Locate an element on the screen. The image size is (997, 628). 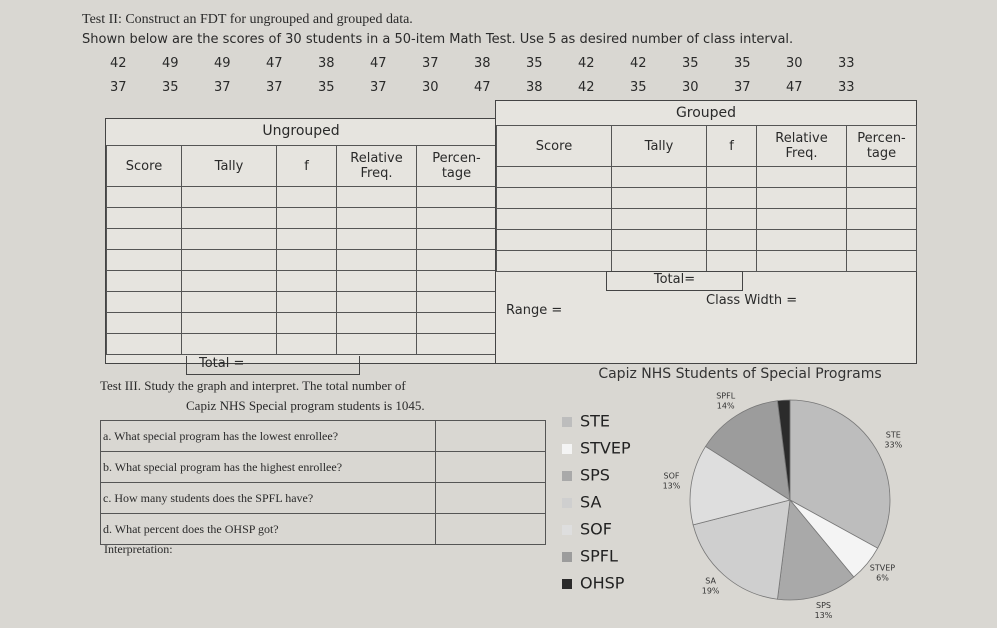
slice-name: SPS is located at coordinates (823, 605).